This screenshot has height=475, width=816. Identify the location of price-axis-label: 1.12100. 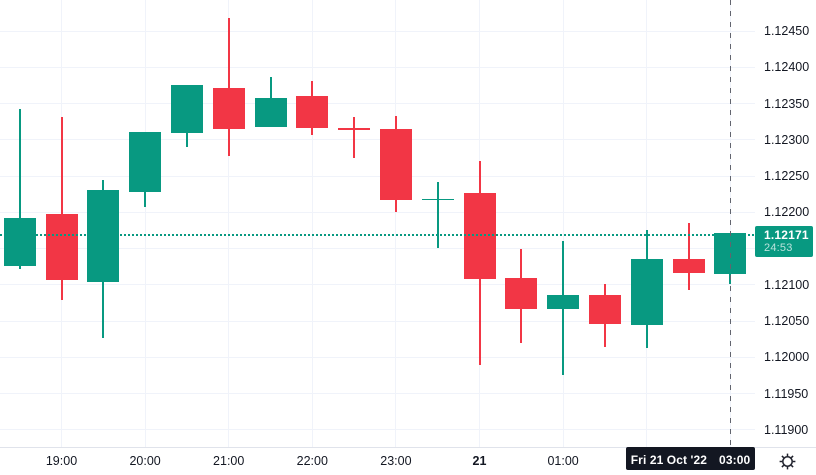
(787, 284).